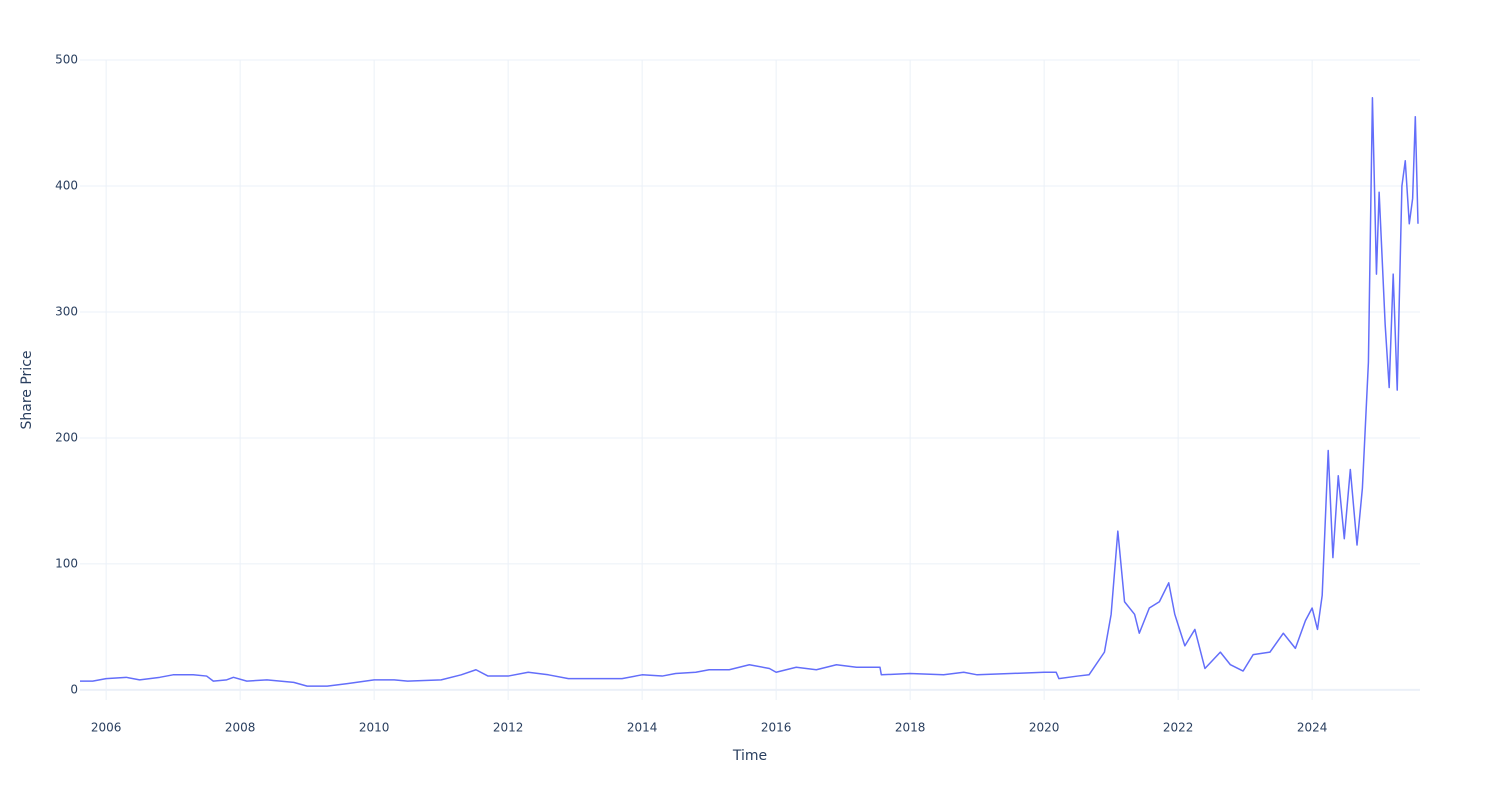  Describe the element at coordinates (749, 756) in the screenshot. I see `x-axis-title: Time` at that location.